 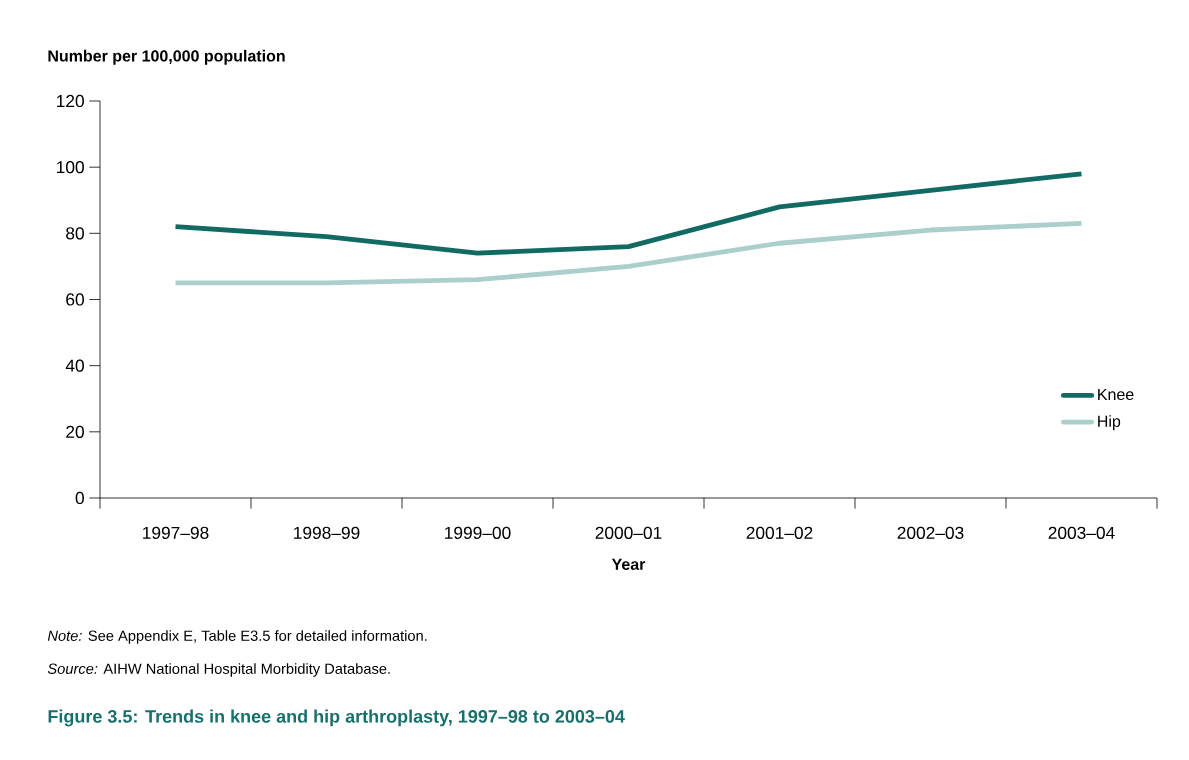 I want to click on x-tick-label: 1998–99, so click(x=327, y=532).